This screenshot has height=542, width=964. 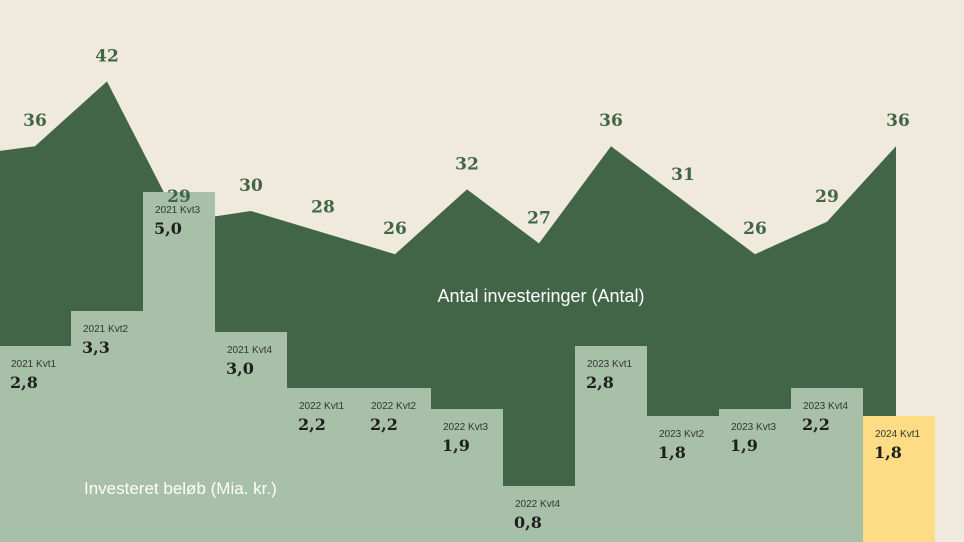 What do you see at coordinates (897, 434) in the screenshot?
I see `bar-category-label: 2024 Kvt1` at bounding box center [897, 434].